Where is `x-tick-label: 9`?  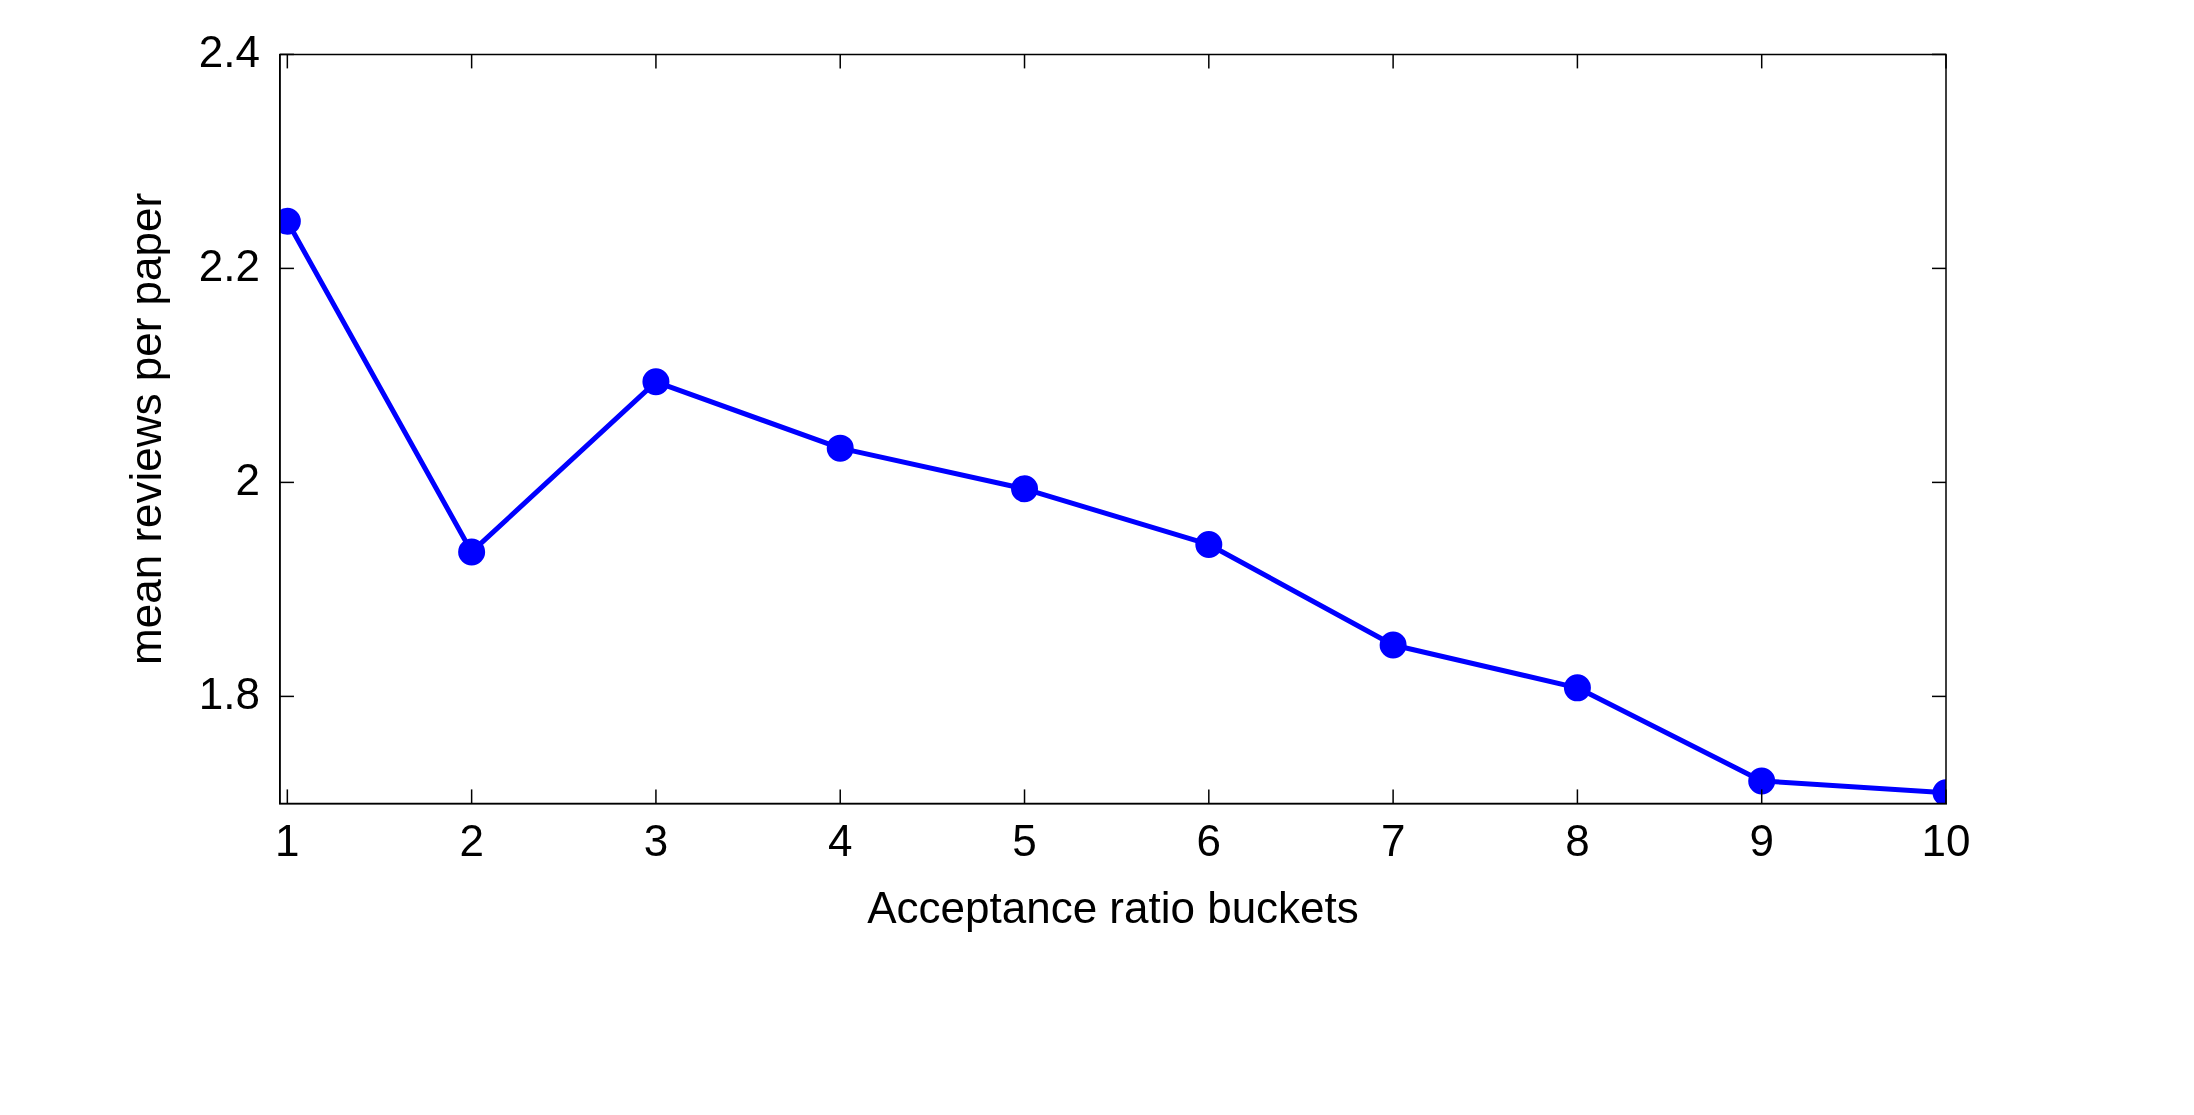 x-tick-label: 9 is located at coordinates (1761, 840).